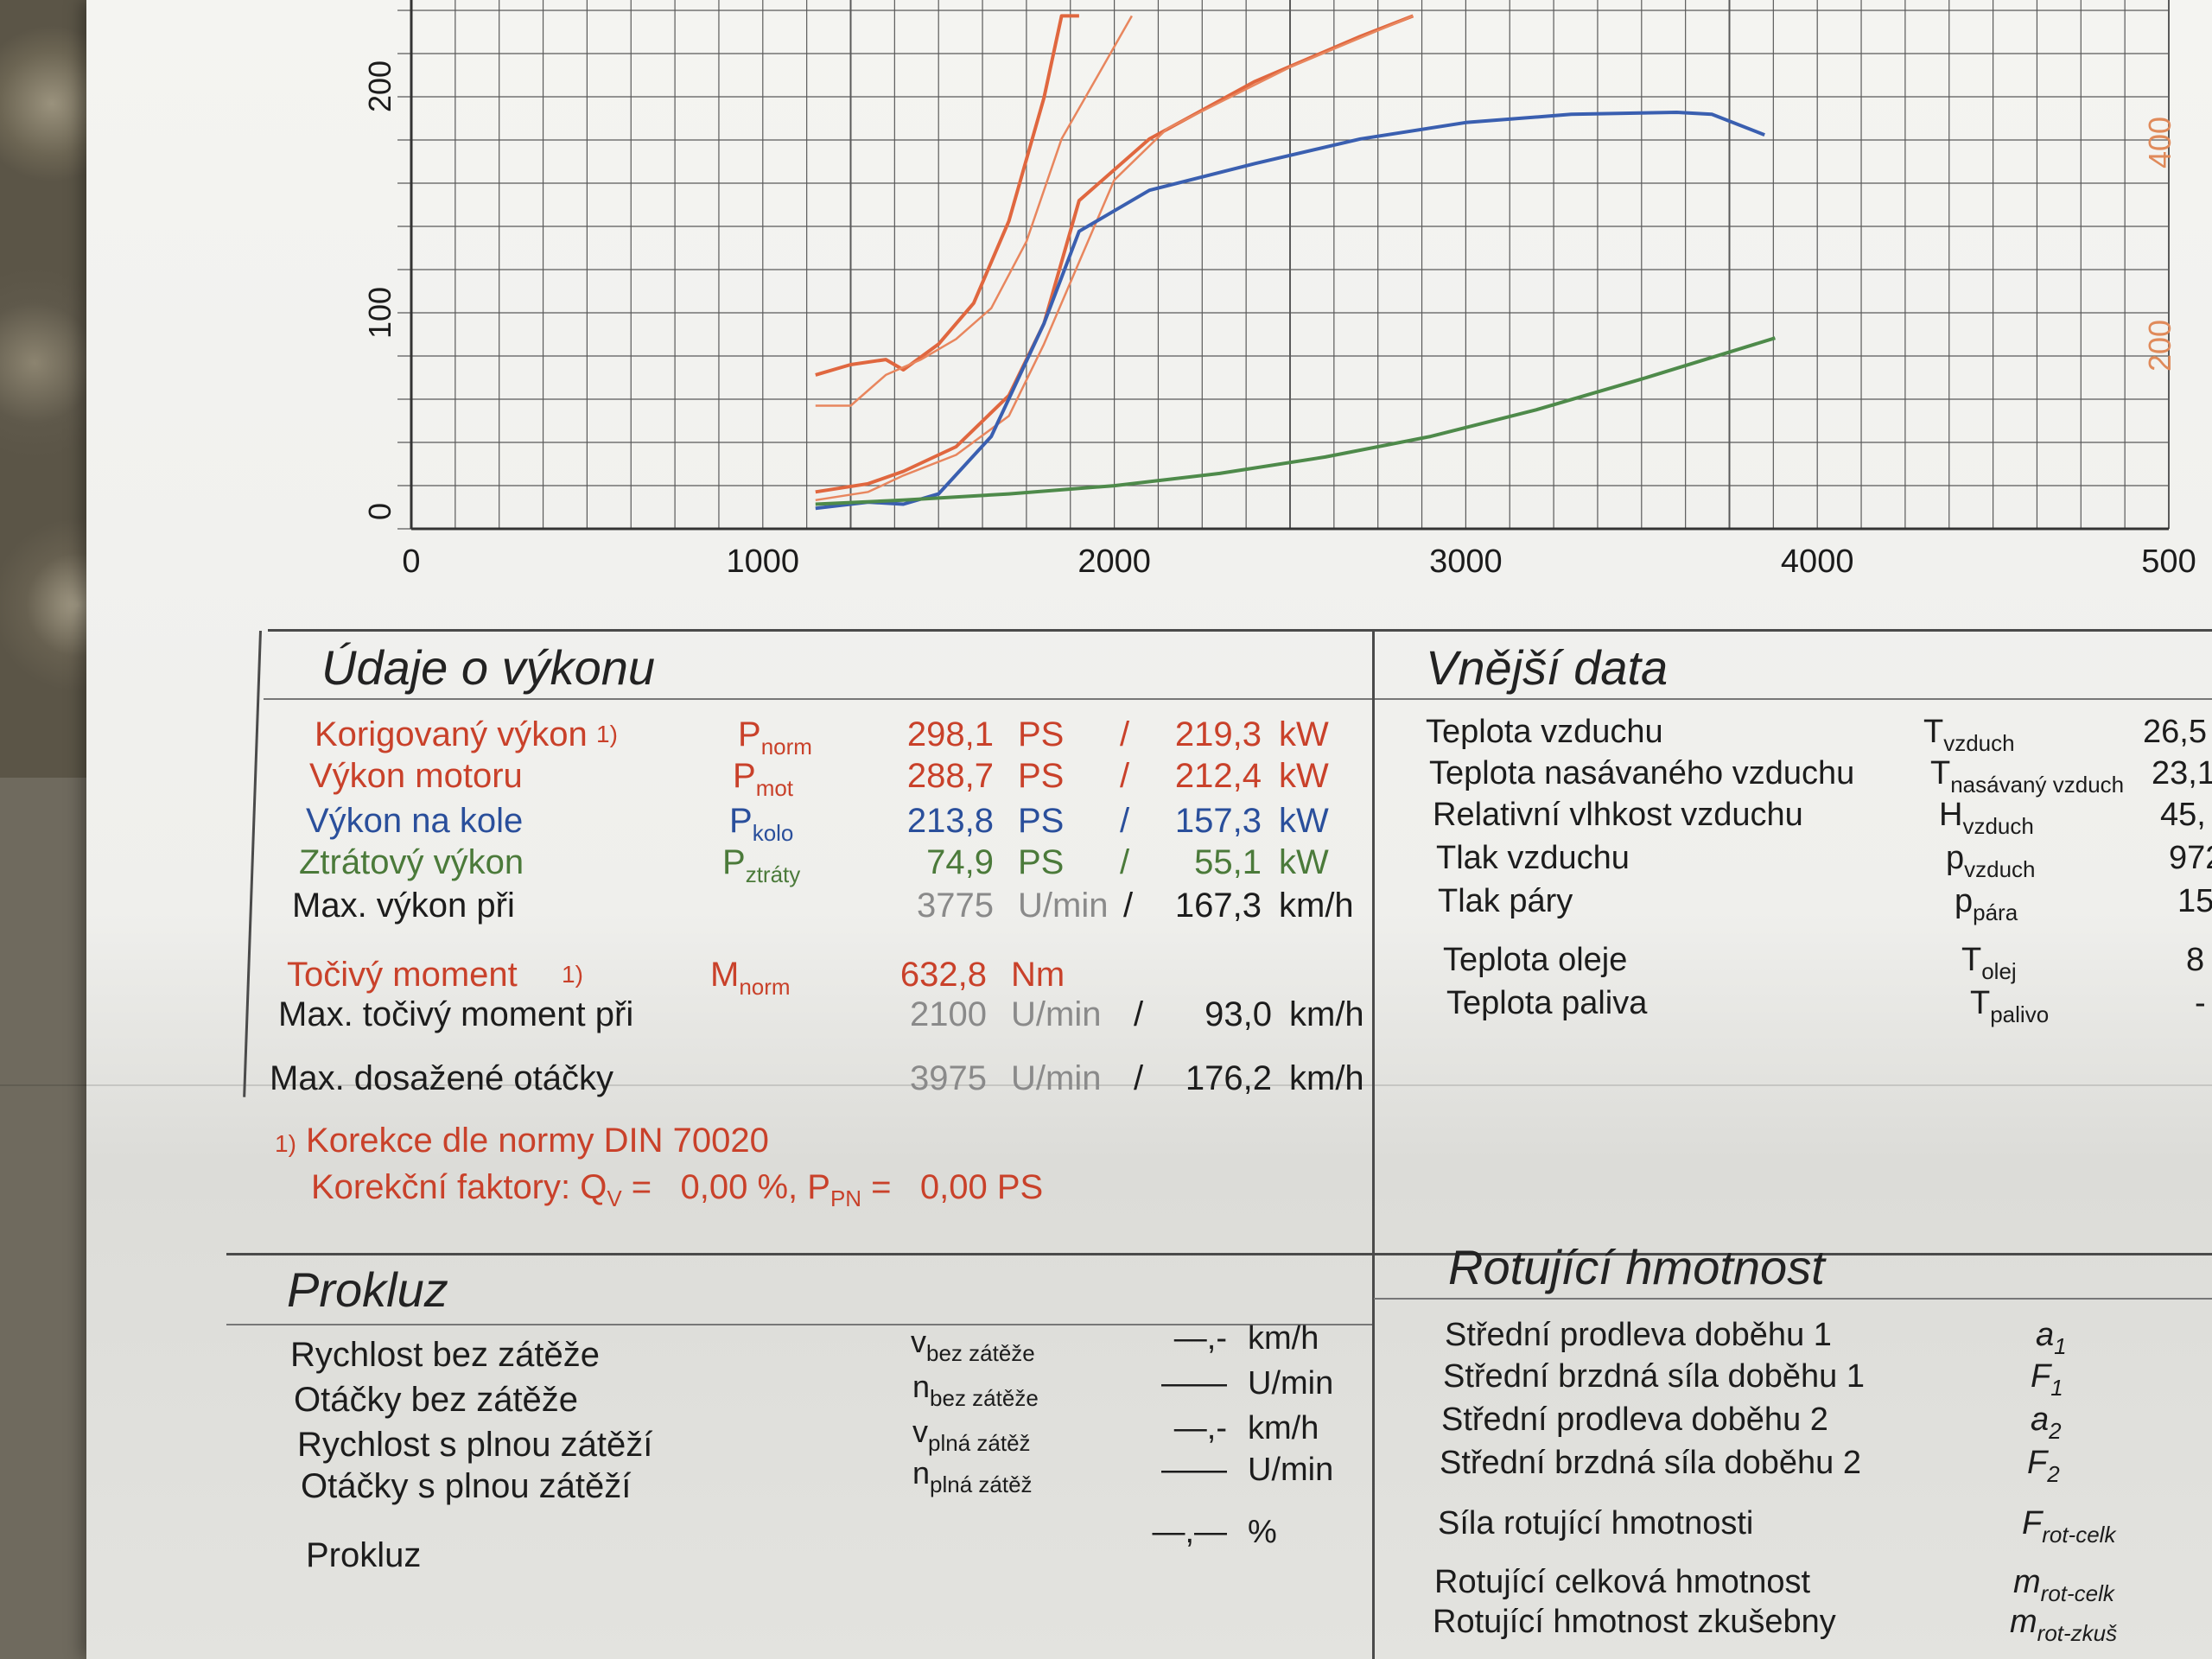 The height and width of the screenshot is (1659, 2212). Describe the element at coordinates (436, 1400) in the screenshot. I see `prokluz-row-label: Otáčky bez zátěže` at that location.